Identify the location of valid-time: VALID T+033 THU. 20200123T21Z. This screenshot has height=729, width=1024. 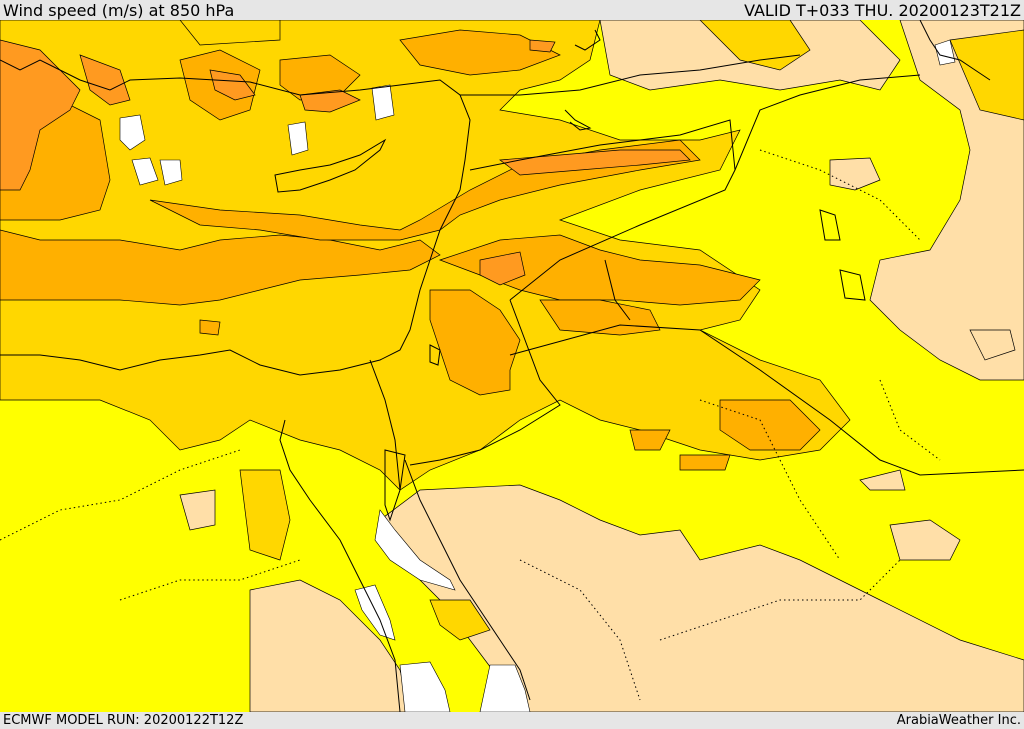
(882, 10).